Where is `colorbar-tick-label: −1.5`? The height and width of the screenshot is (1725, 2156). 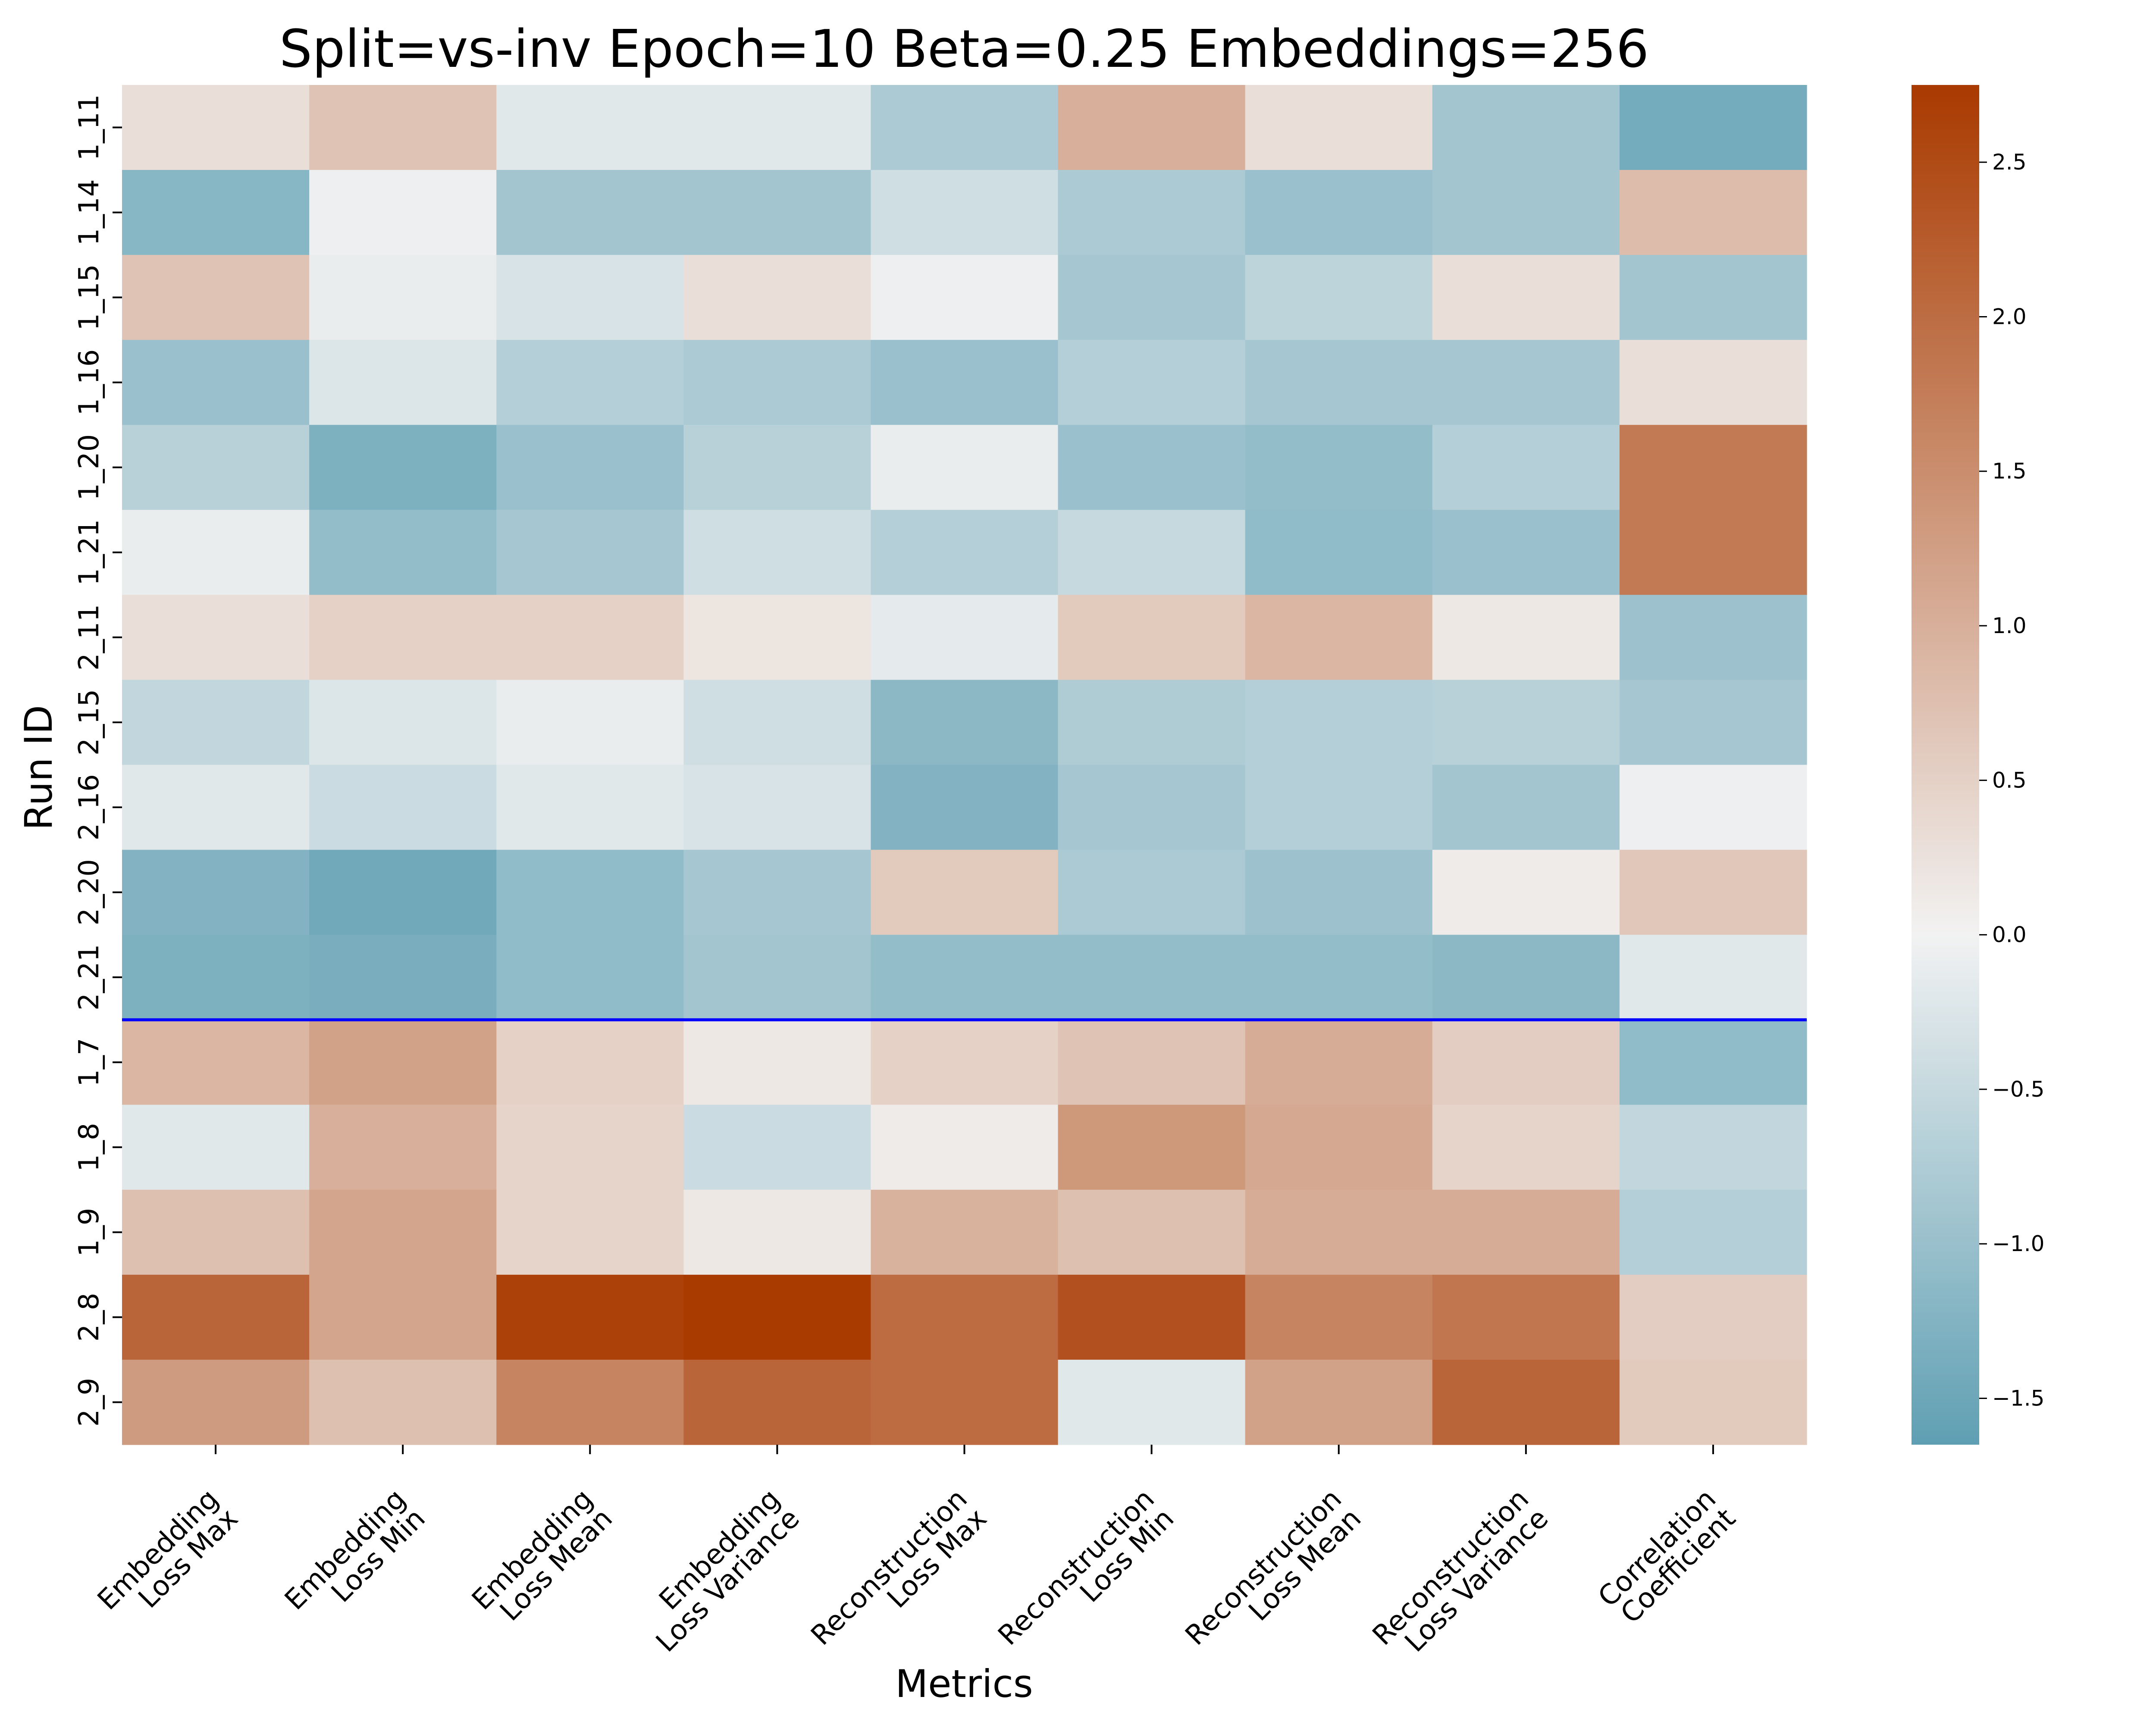
colorbar-tick-label: −1.5 is located at coordinates (2018, 1399).